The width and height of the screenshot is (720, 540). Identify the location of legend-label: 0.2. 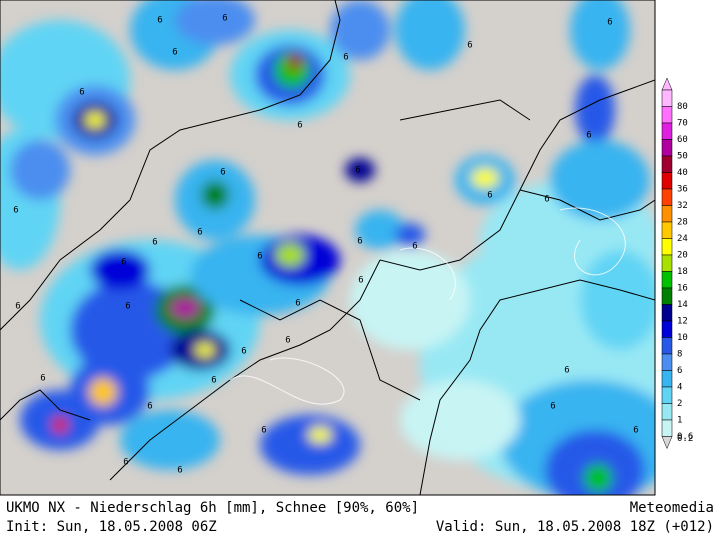
(685, 439).